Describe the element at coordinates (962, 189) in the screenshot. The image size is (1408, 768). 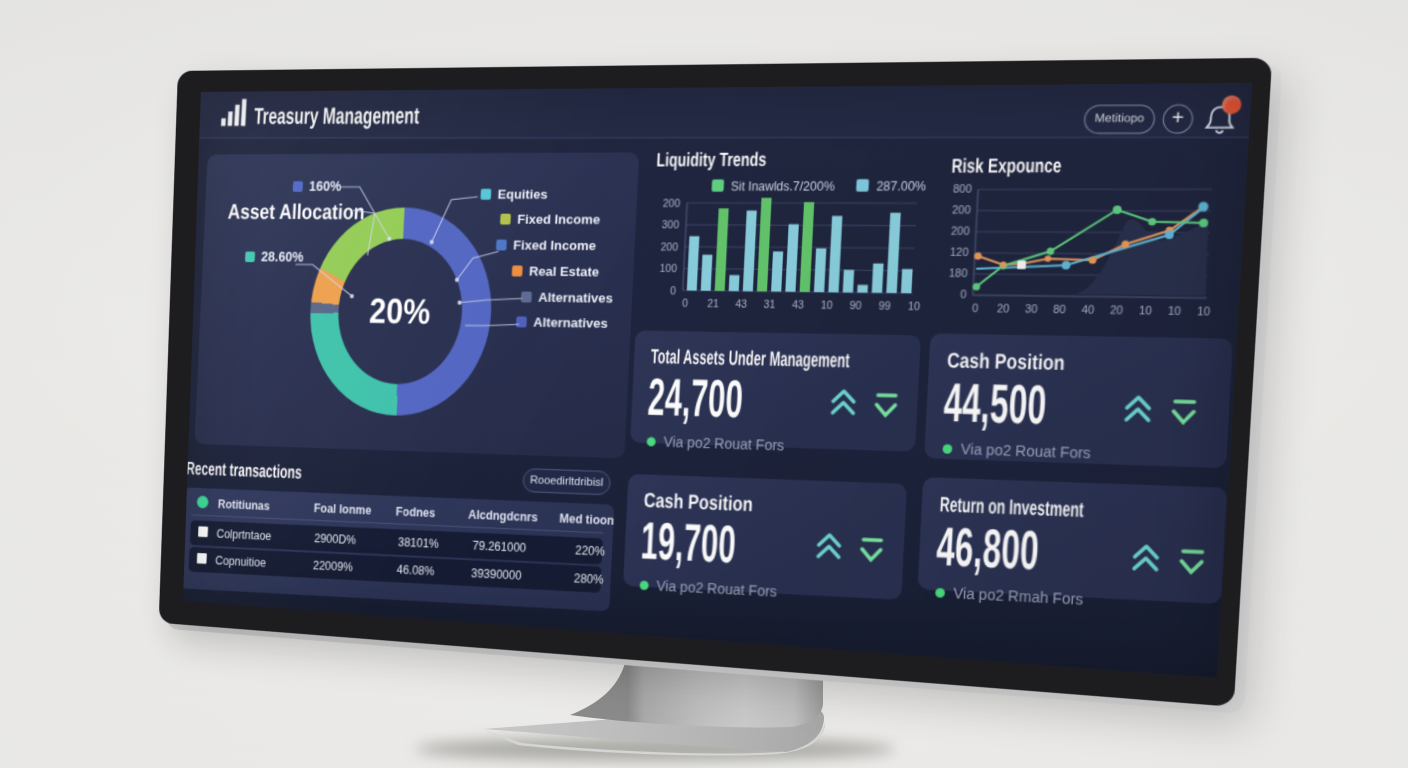
I see `svg-text: 800` at that location.